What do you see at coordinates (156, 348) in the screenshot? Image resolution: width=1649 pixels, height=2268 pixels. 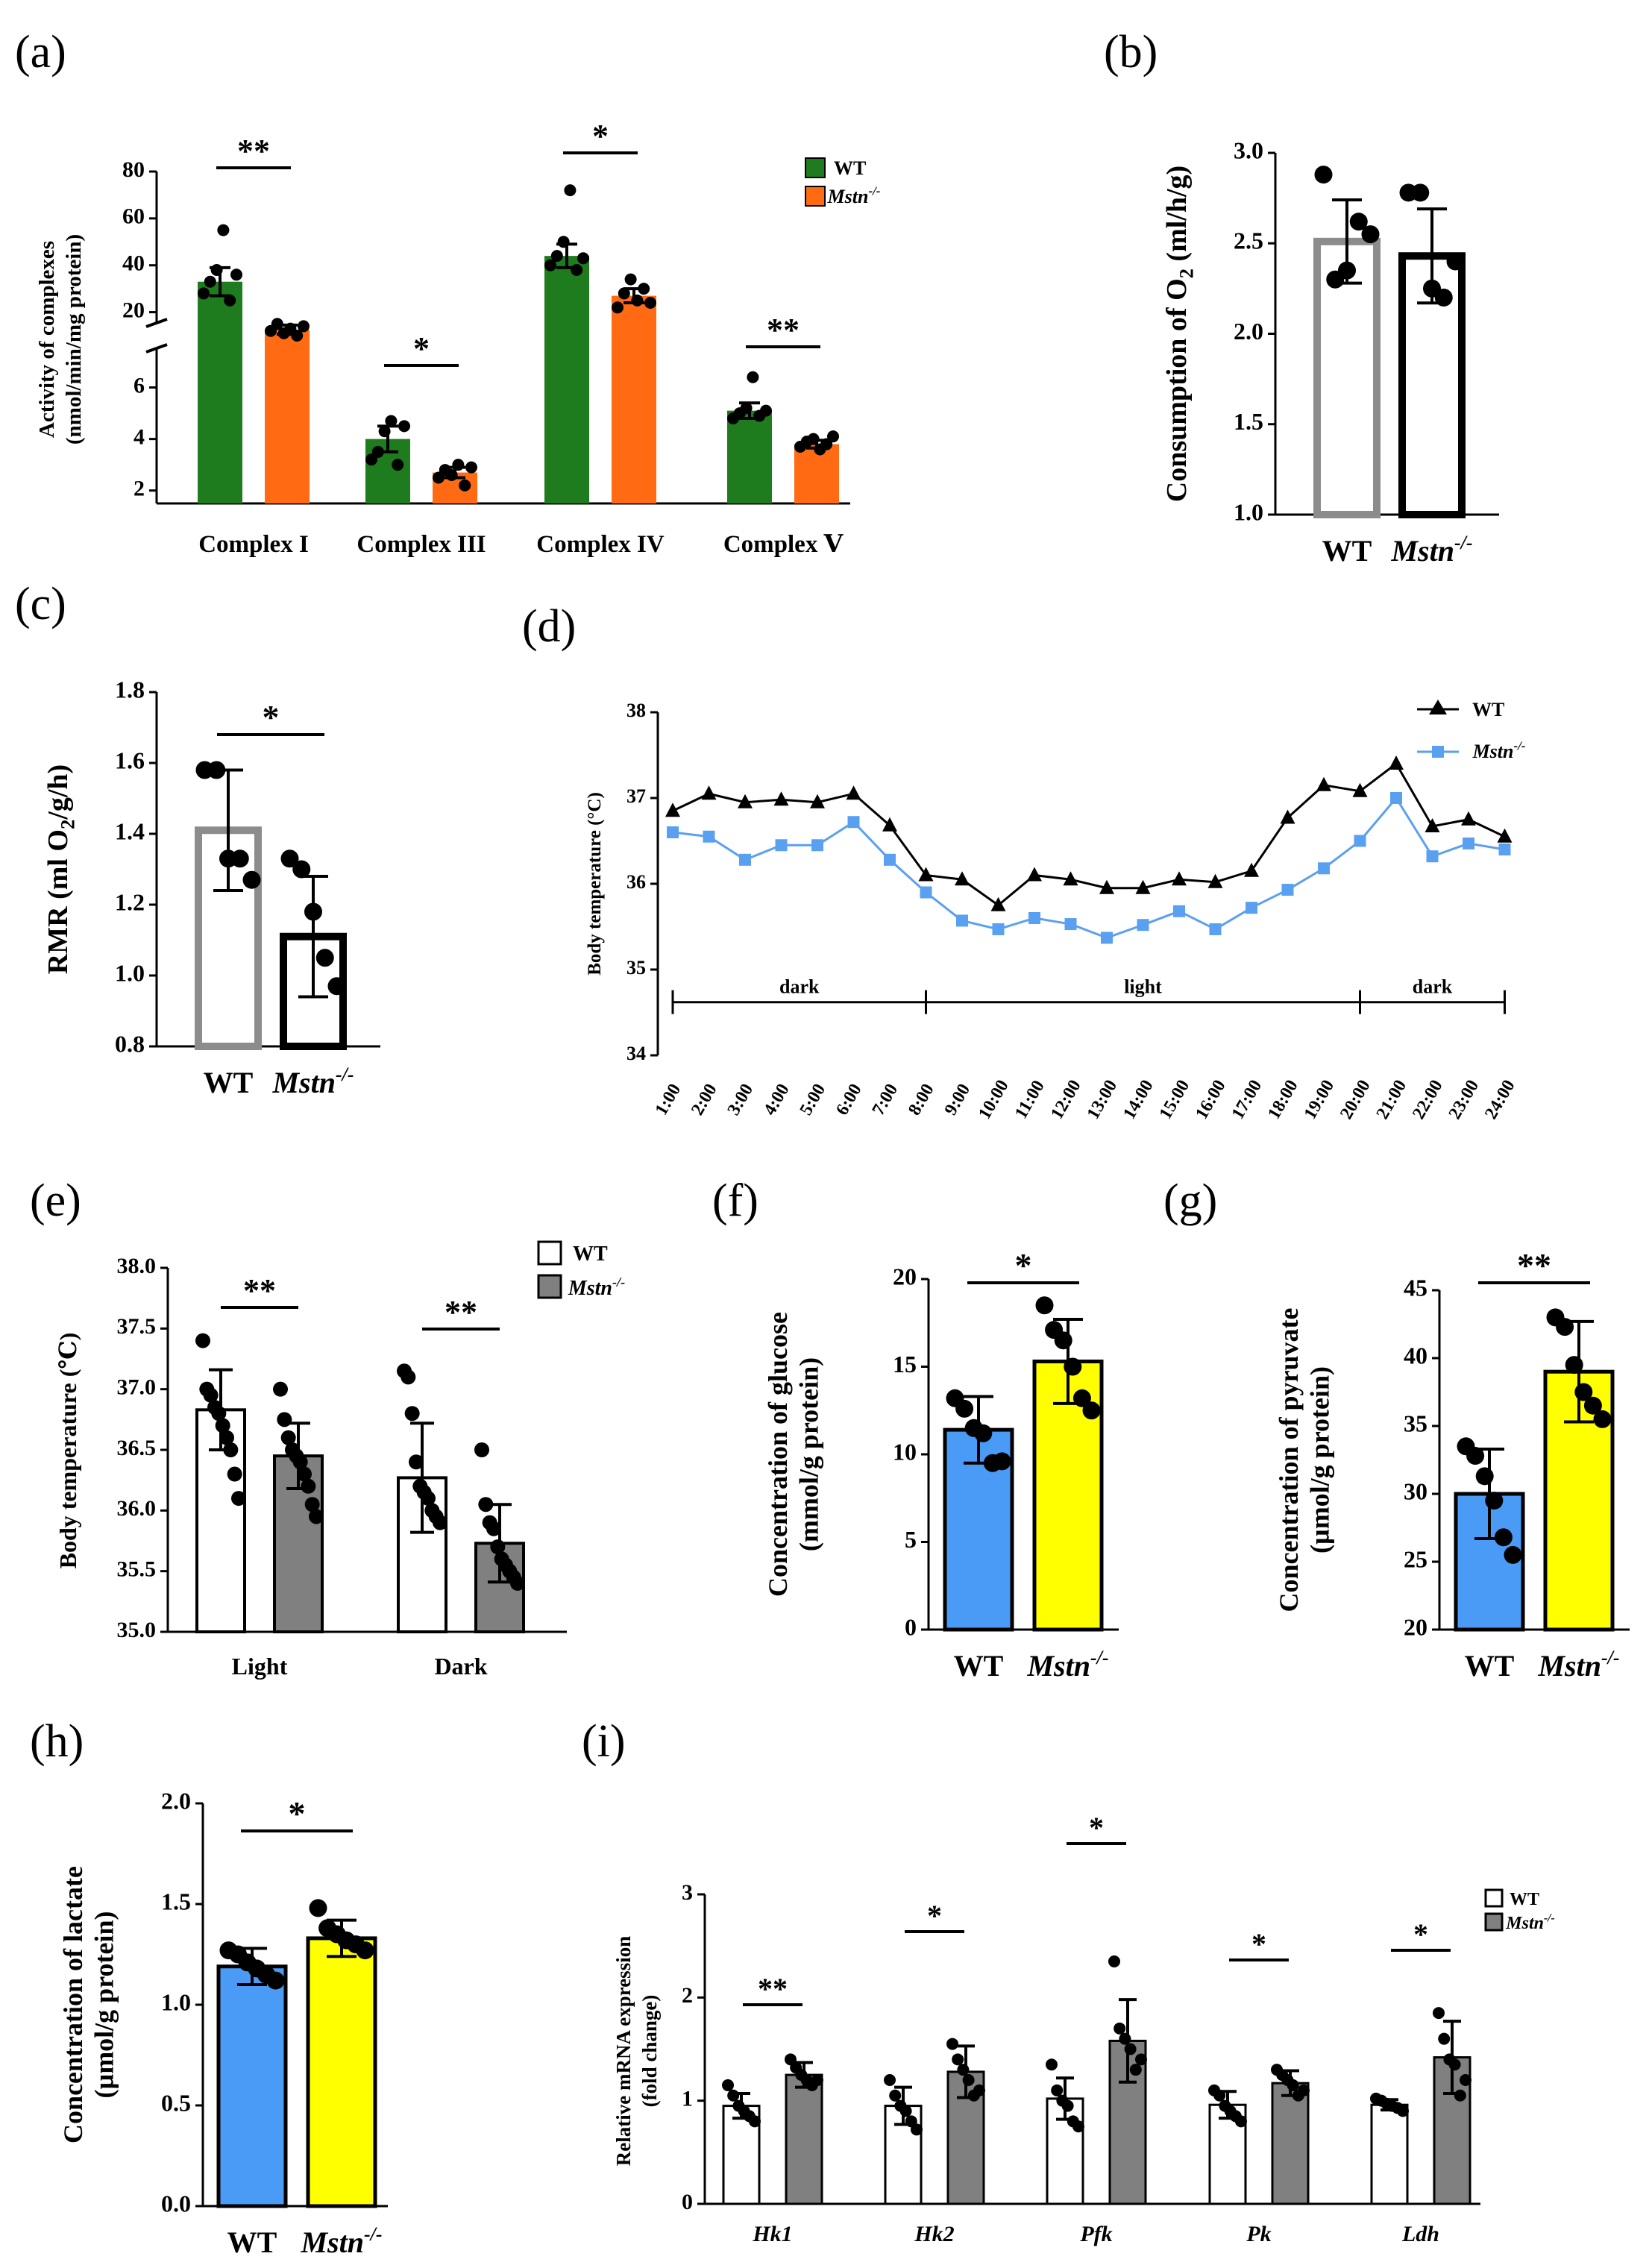 I see `axis-break-mark` at bounding box center [156, 348].